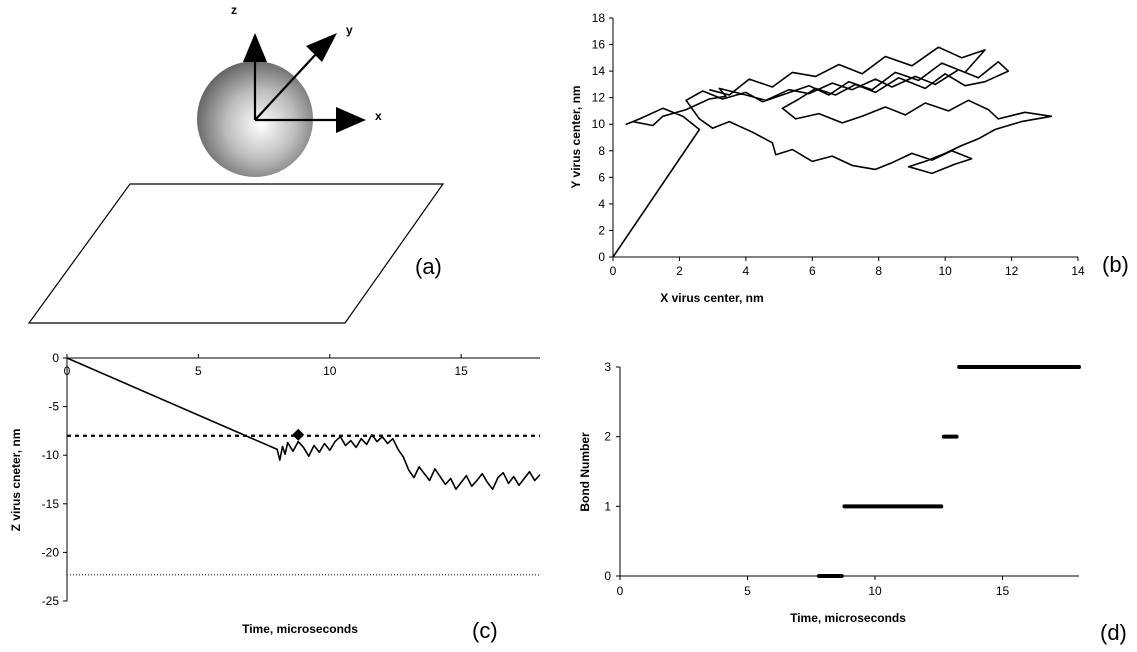 The width and height of the screenshot is (1137, 652). What do you see at coordinates (620, 591) in the screenshot?
I see `d-x-tick-label: 0` at bounding box center [620, 591].